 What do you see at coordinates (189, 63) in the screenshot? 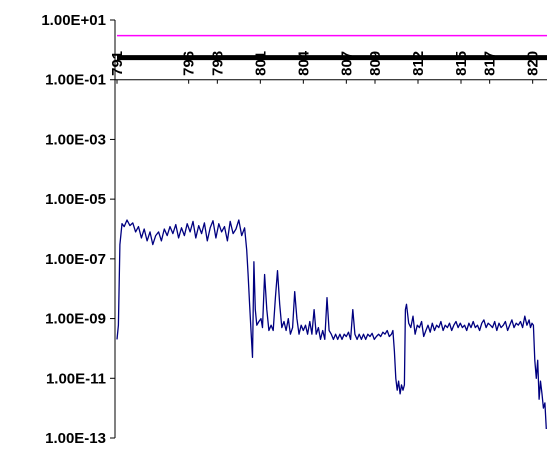
I see `x-tick-label: 796` at bounding box center [189, 63].